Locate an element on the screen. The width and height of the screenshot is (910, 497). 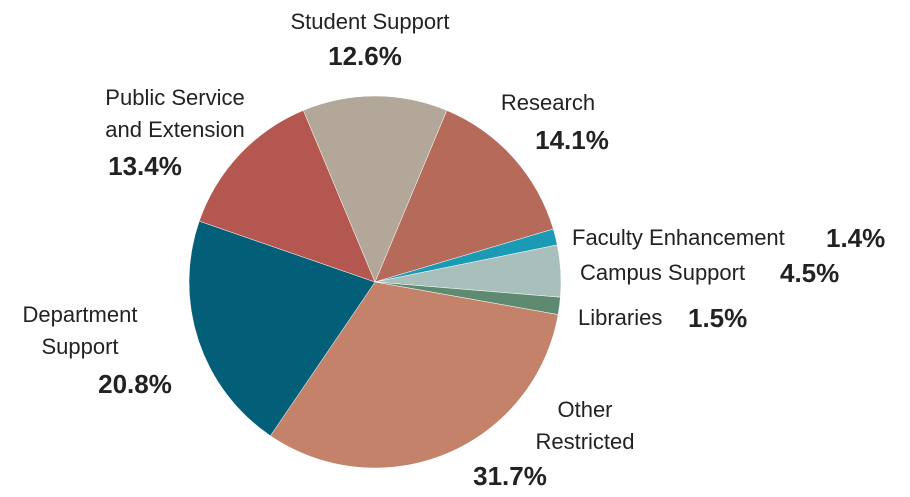
value-label: 1.5% is located at coordinates (718, 318).